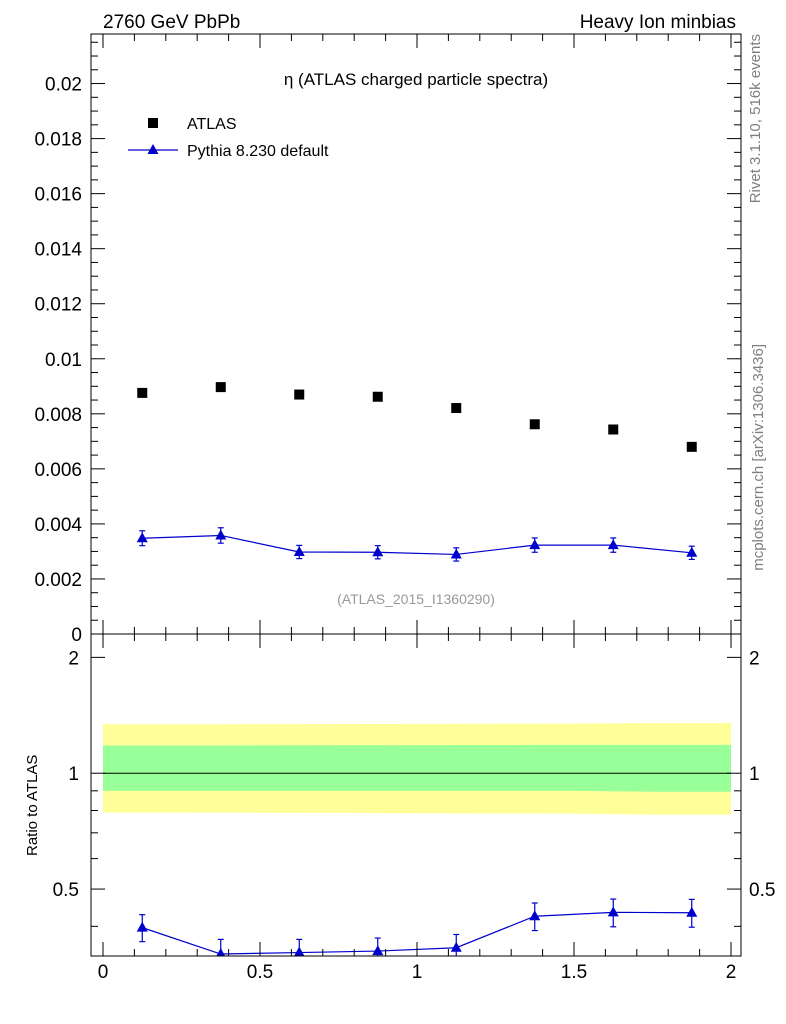  What do you see at coordinates (58, 250) in the screenshot?
I see `y-tick-label: 0.014` at bounding box center [58, 250].